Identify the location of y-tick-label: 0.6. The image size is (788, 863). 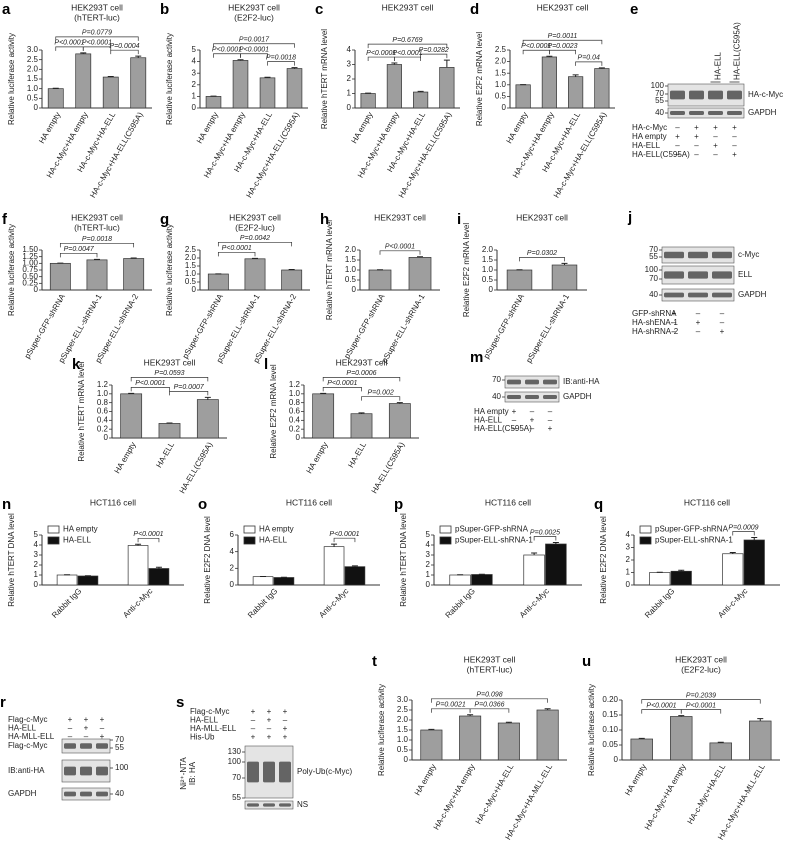
(295, 411).